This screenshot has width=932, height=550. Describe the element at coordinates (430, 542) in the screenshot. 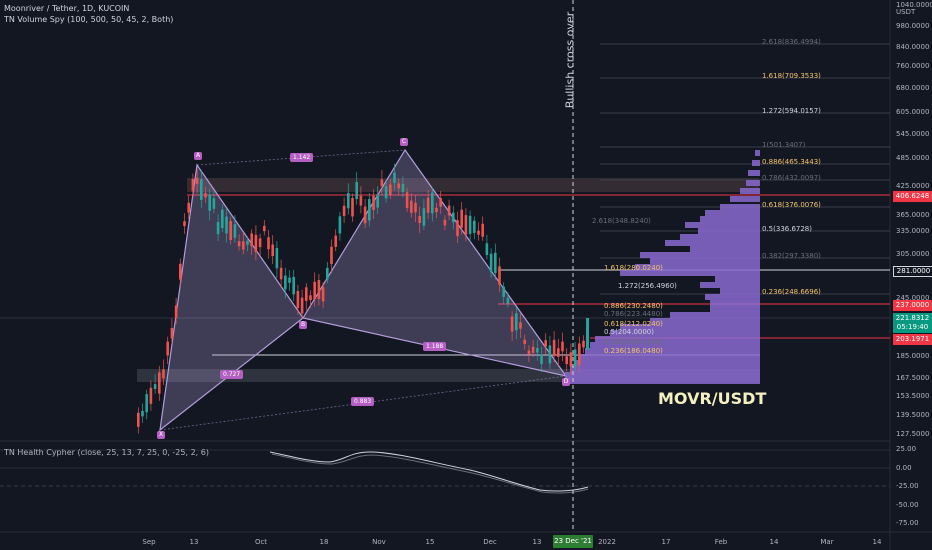

I see `time-axis-tick: 15` at that location.